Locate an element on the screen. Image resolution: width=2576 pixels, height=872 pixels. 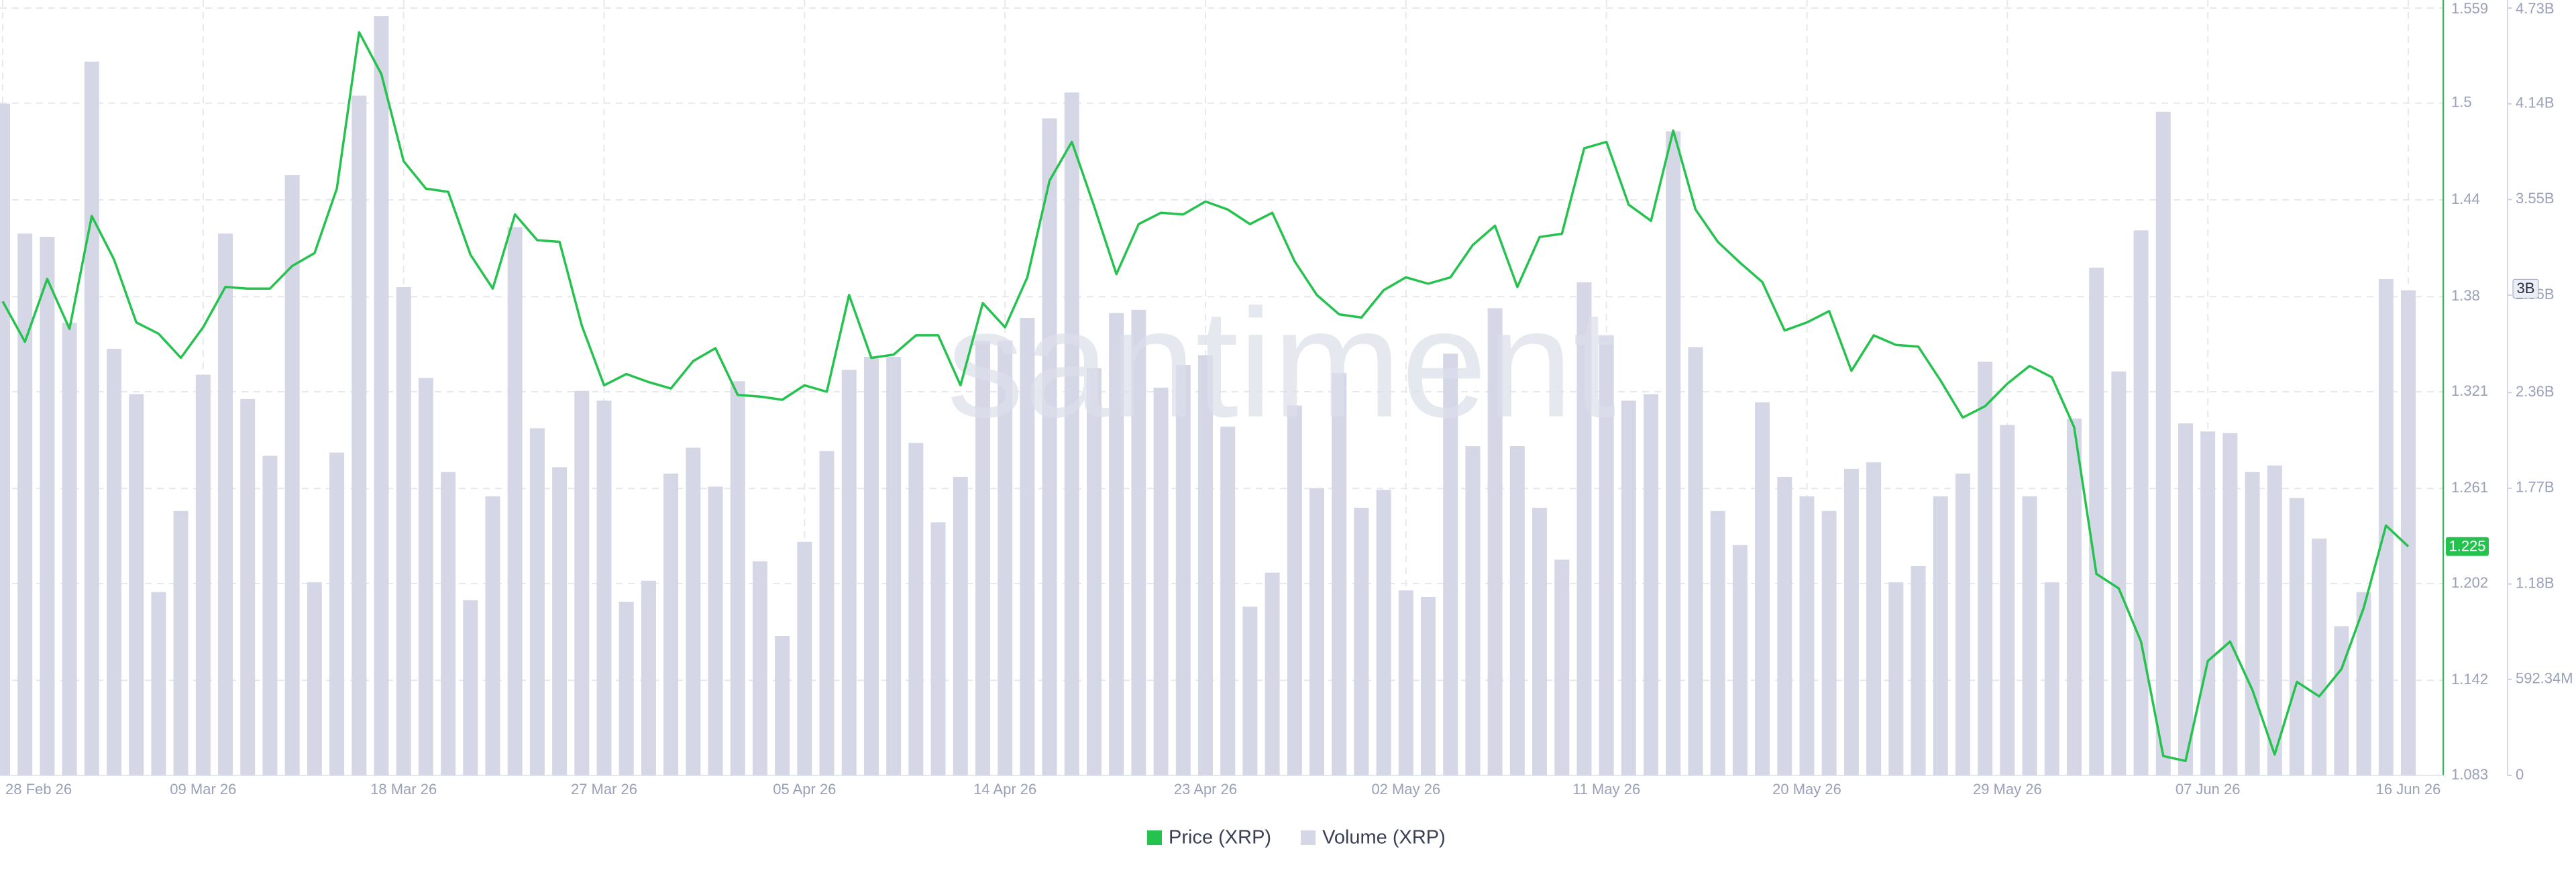
x-tick-label: 14 Apr 26 is located at coordinates (1004, 790).